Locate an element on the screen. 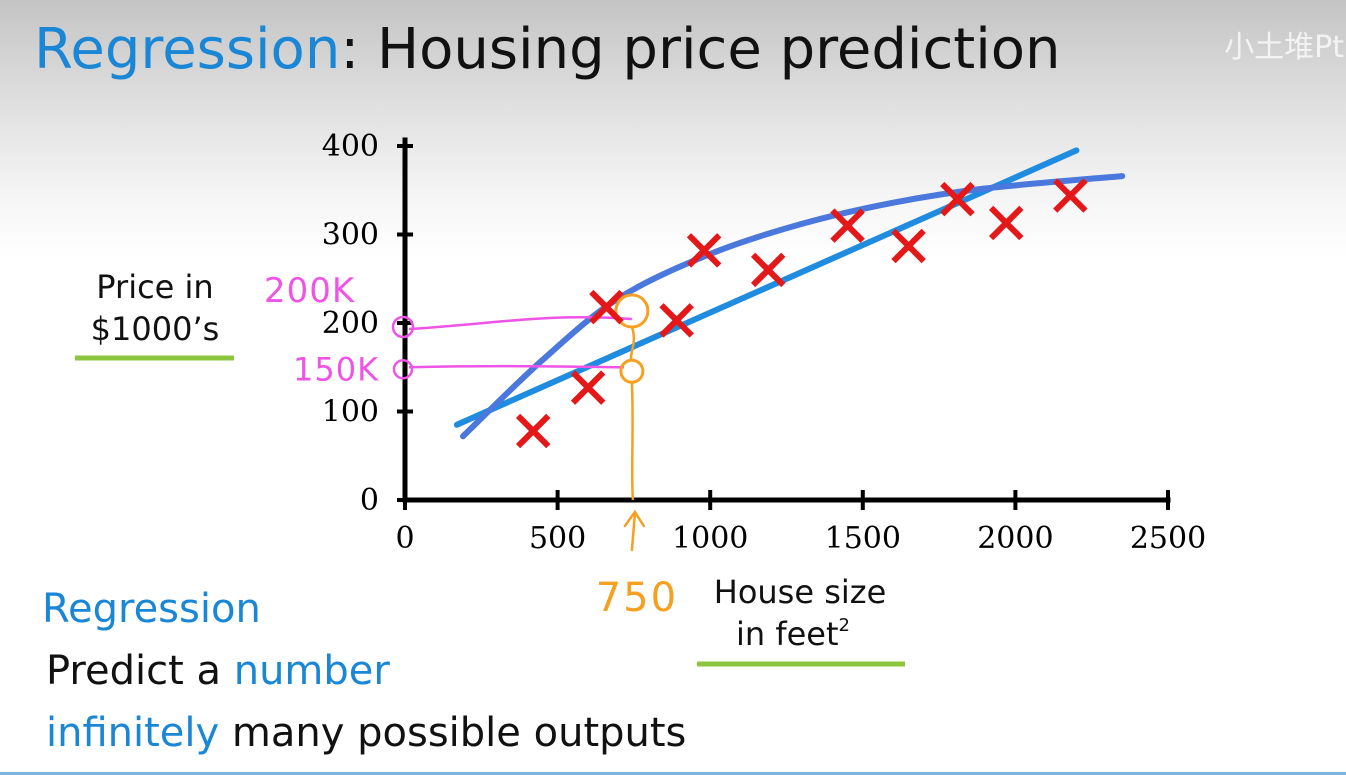  orange-vertical-guide is located at coordinates (632, 441).